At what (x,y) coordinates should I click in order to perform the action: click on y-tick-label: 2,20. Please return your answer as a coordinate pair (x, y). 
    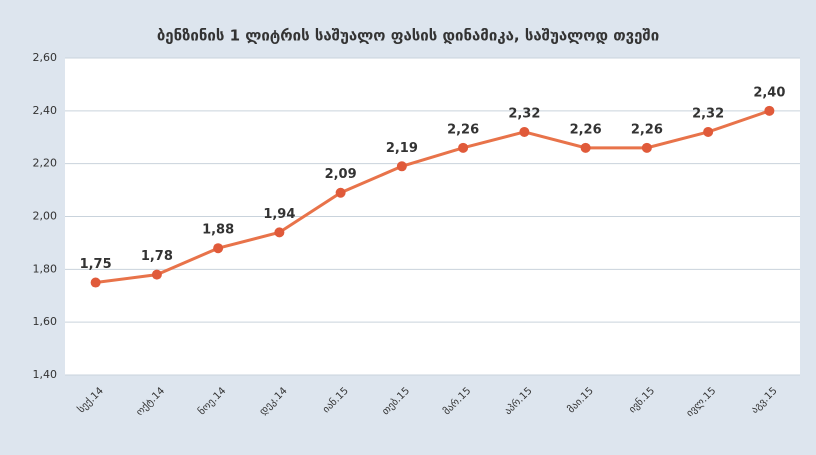
    Looking at the image, I should click on (45, 163).